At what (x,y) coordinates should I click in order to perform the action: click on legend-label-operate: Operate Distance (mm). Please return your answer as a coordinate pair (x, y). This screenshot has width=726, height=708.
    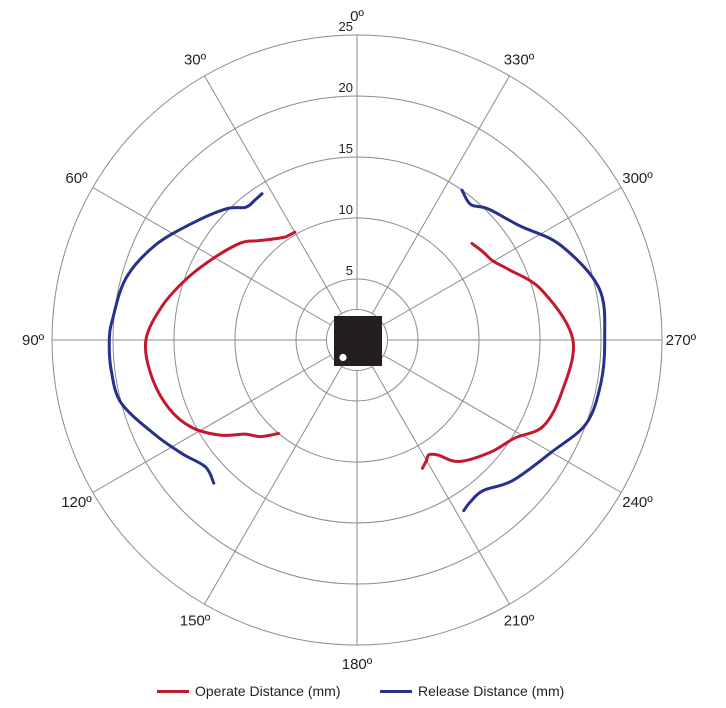
    Looking at the image, I should click on (268, 691).